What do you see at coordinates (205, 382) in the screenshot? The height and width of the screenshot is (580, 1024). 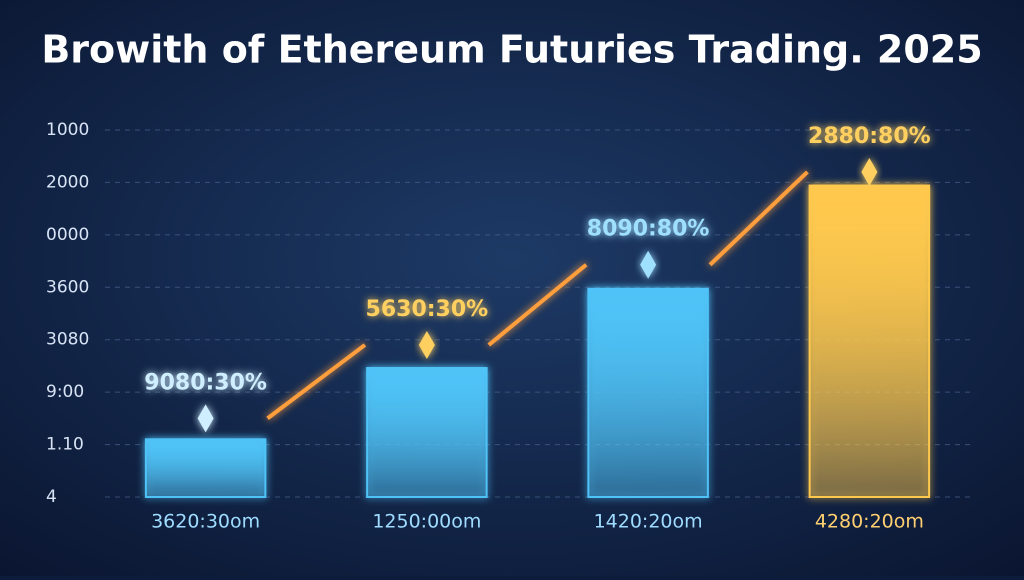 I see `point-label: 9080:30%` at bounding box center [205, 382].